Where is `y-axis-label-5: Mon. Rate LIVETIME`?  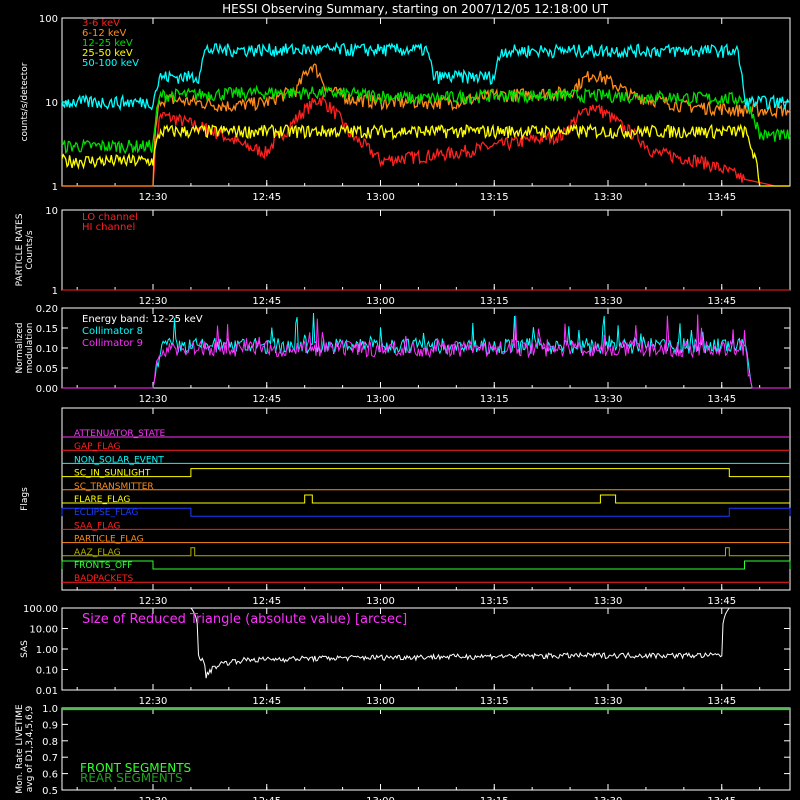
y-axis-label-5: Mon. Rate LIVETIME is located at coordinates (20, 749).